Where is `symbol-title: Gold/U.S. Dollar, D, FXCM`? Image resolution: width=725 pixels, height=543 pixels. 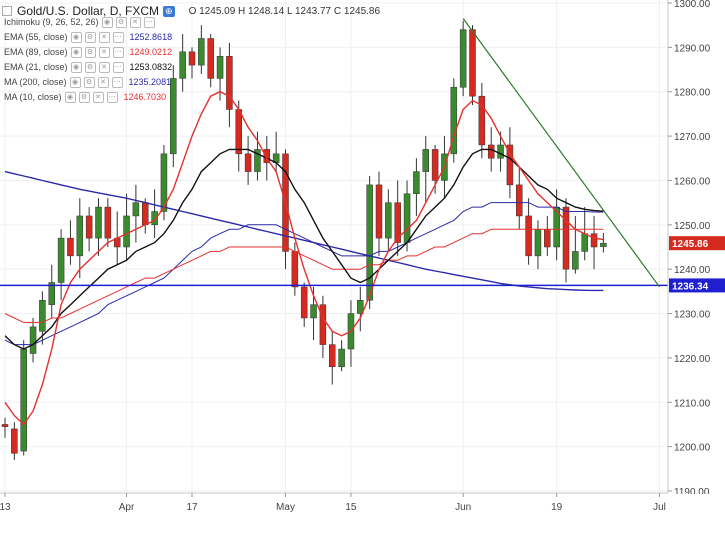
symbol-title: Gold/U.S. Dollar, D, FXCM is located at coordinates (88, 11).